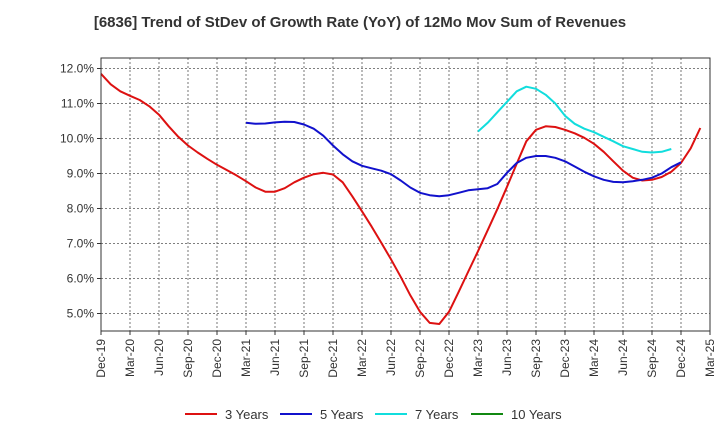  What do you see at coordinates (217, 358) in the screenshot?
I see `x-tick-label: Dec-20` at bounding box center [217, 358].